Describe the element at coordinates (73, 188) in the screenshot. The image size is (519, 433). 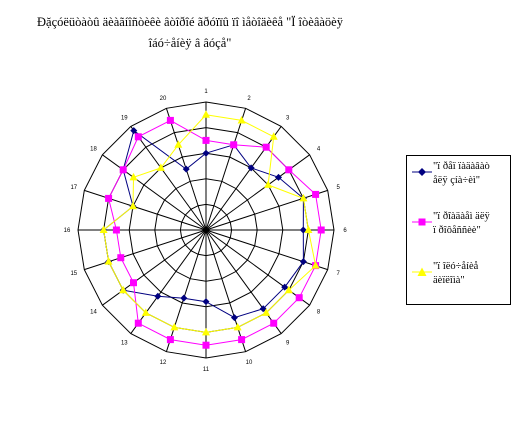
I see `axis-label-17: 17` at that location.